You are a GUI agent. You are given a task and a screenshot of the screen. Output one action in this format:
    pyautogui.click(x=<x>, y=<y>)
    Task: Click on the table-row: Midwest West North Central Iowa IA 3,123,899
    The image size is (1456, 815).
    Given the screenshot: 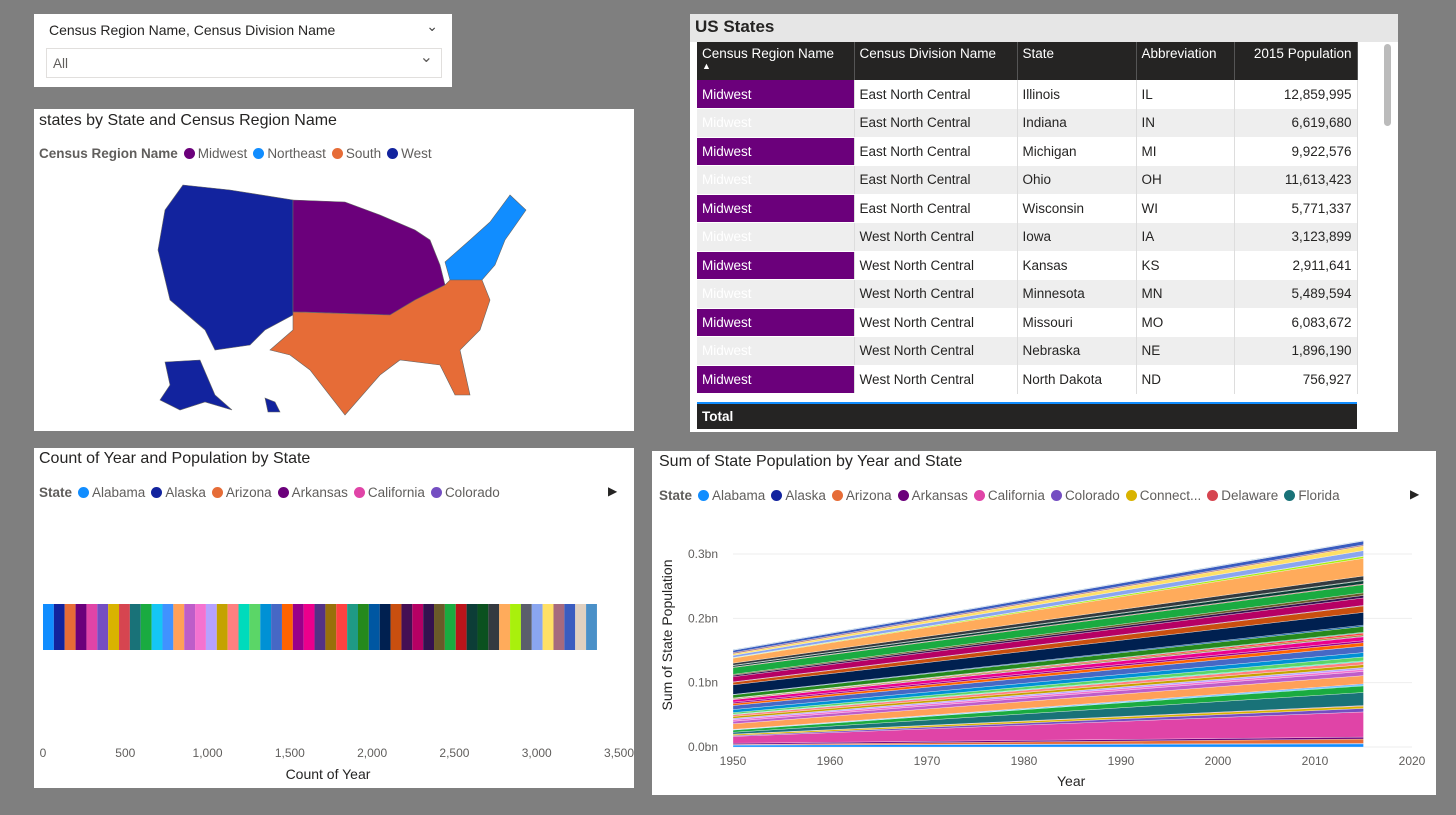 What is the action you would take?
    pyautogui.click(x=1027, y=237)
    